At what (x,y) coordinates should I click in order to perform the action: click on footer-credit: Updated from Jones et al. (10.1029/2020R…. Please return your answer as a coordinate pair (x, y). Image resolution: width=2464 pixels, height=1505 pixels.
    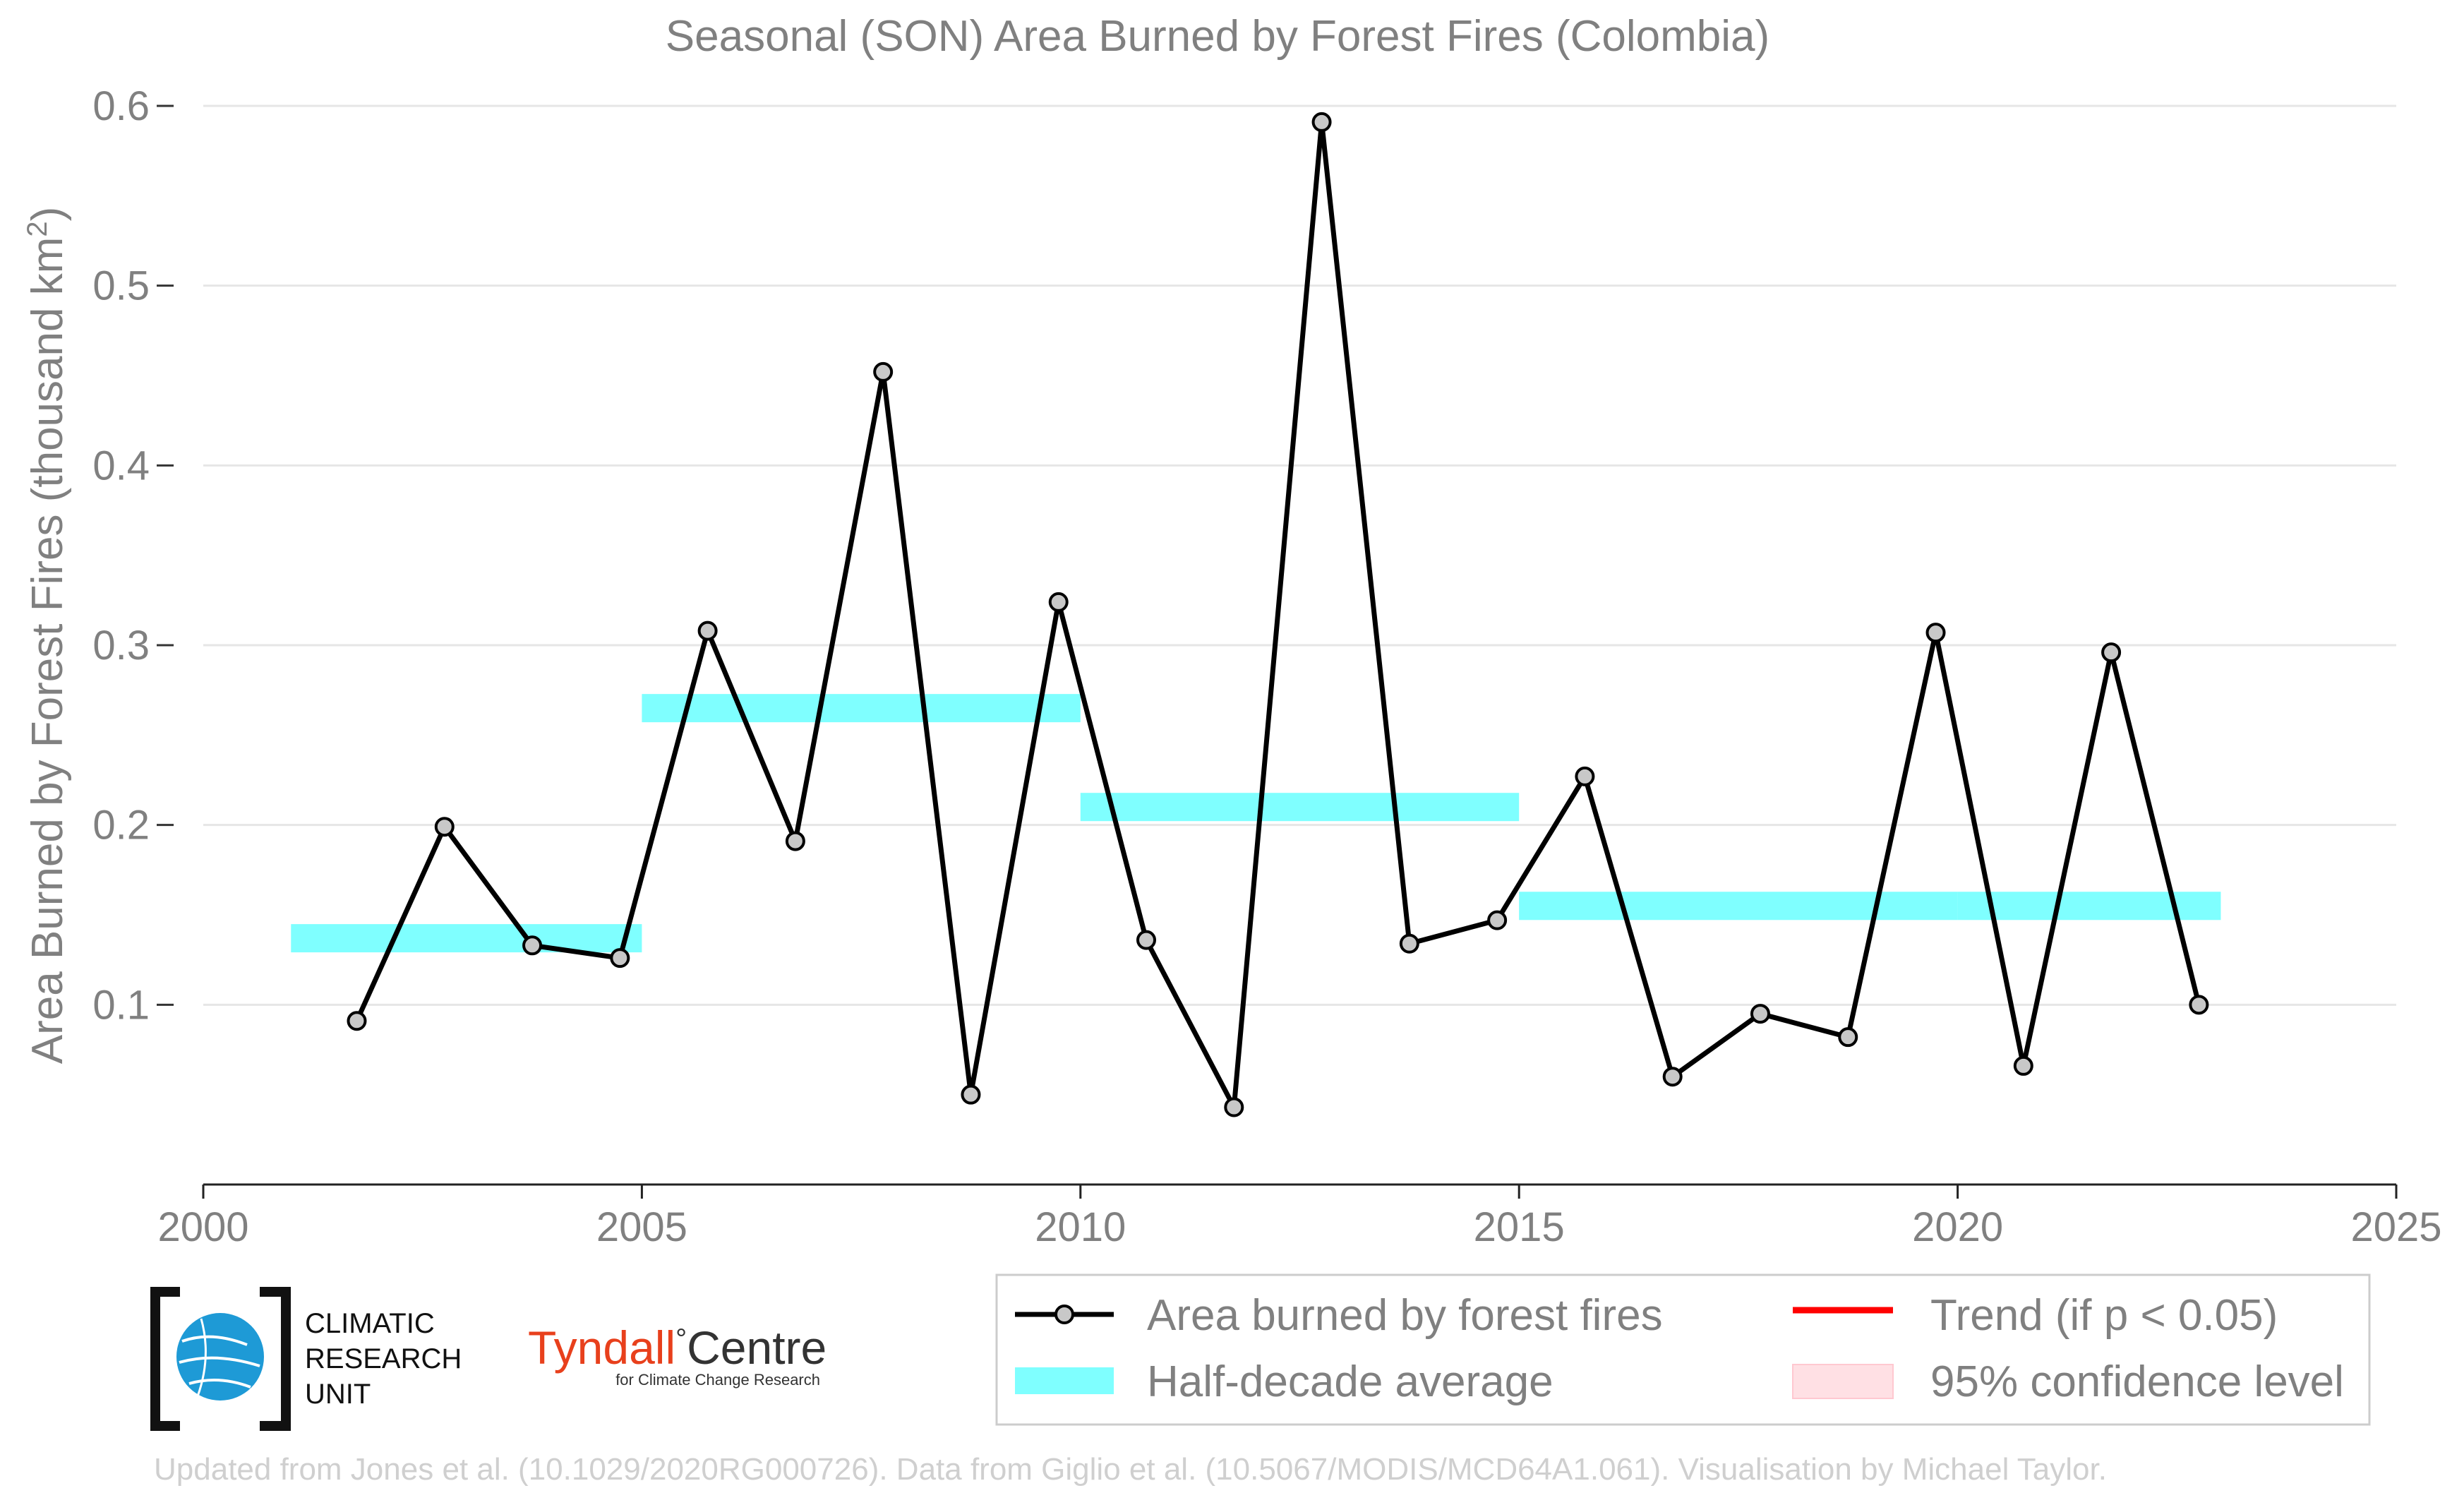
    Looking at the image, I should click on (1130, 1469).